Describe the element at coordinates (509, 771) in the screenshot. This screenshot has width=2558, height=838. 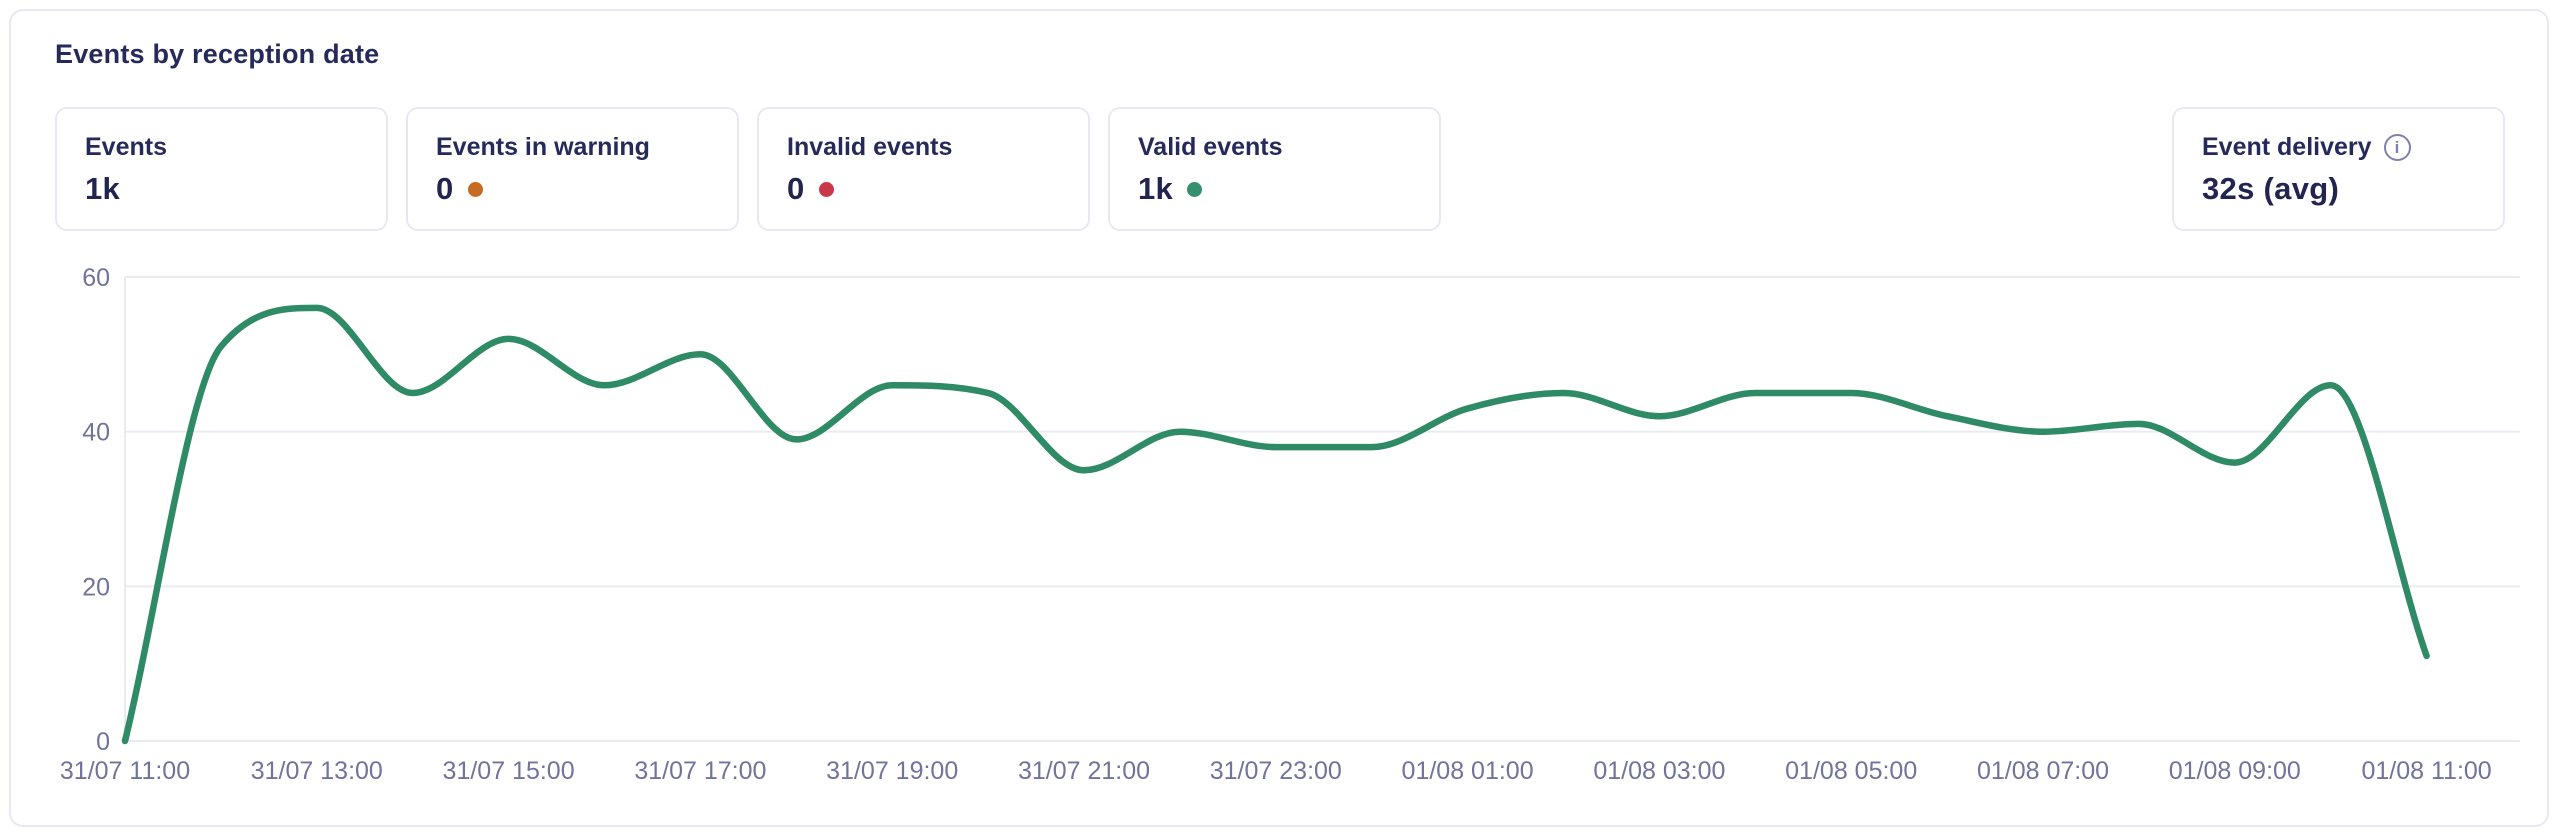
I see `x-tick-label: 31/07 15:00` at that location.